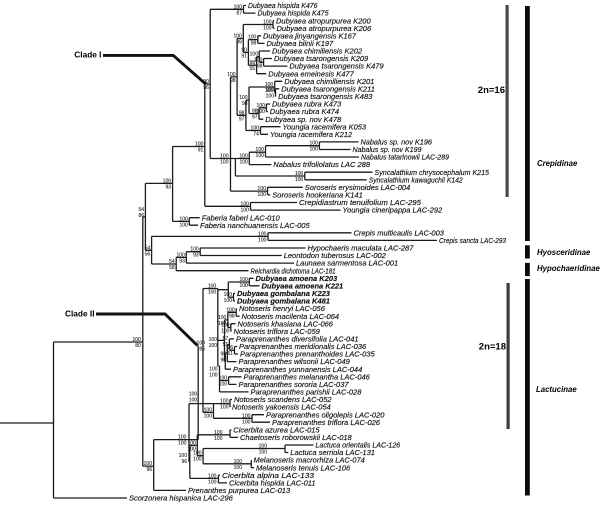  What do you see at coordinates (294, 384) in the screenshot?
I see `svg-text: Paraprenanthes sororia LAC-037` at bounding box center [294, 384].